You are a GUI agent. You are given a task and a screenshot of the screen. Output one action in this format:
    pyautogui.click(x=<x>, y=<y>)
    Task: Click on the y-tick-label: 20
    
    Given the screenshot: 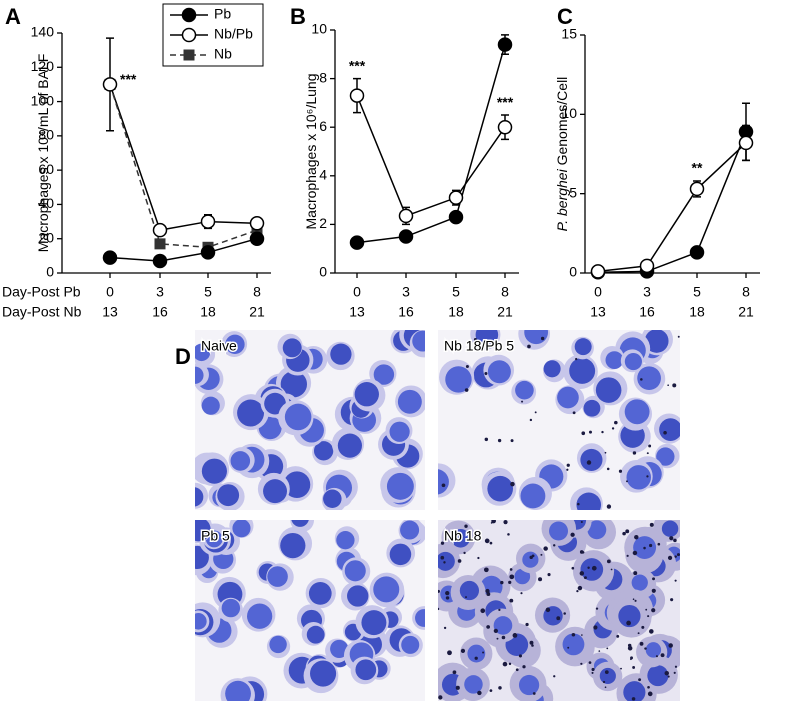 What is the action you would take?
    pyautogui.click(x=46, y=237)
    